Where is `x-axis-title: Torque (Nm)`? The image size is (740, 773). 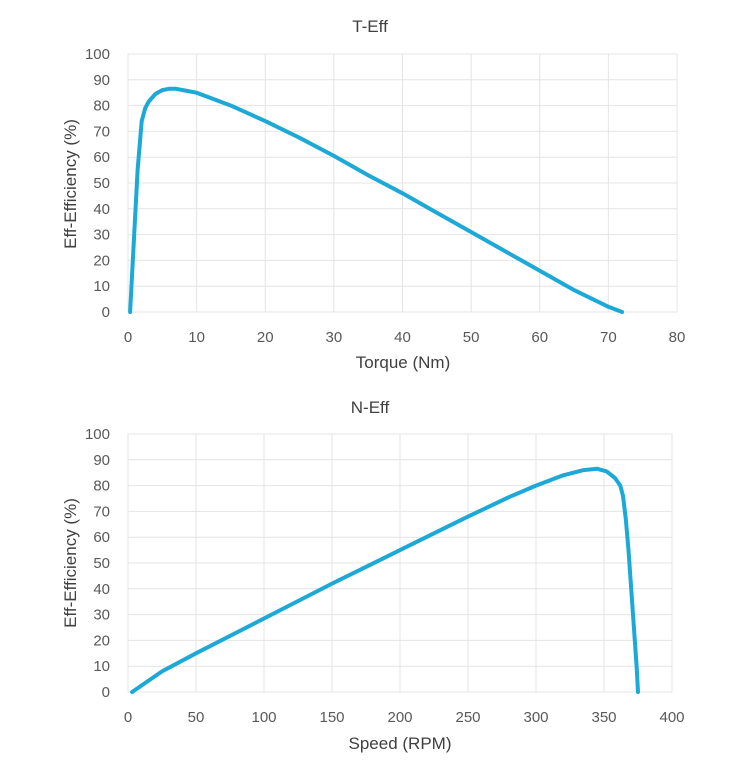 x-axis-title: Torque (Nm) is located at coordinates (403, 362).